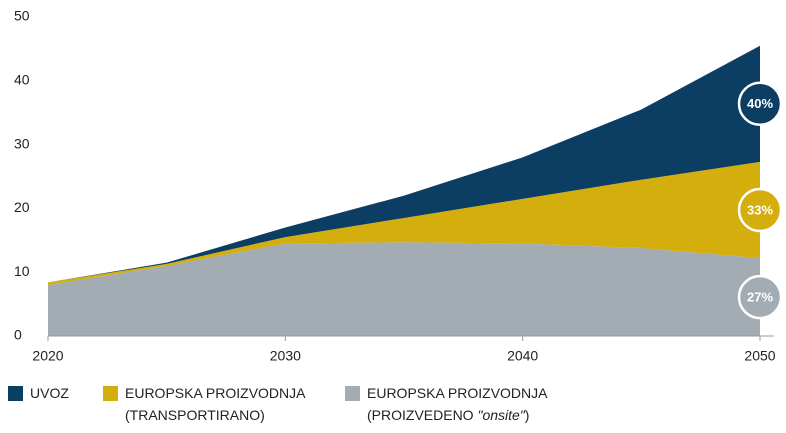  Describe the element at coordinates (22, 143) in the screenshot. I see `y-tick-label: 30` at that location.